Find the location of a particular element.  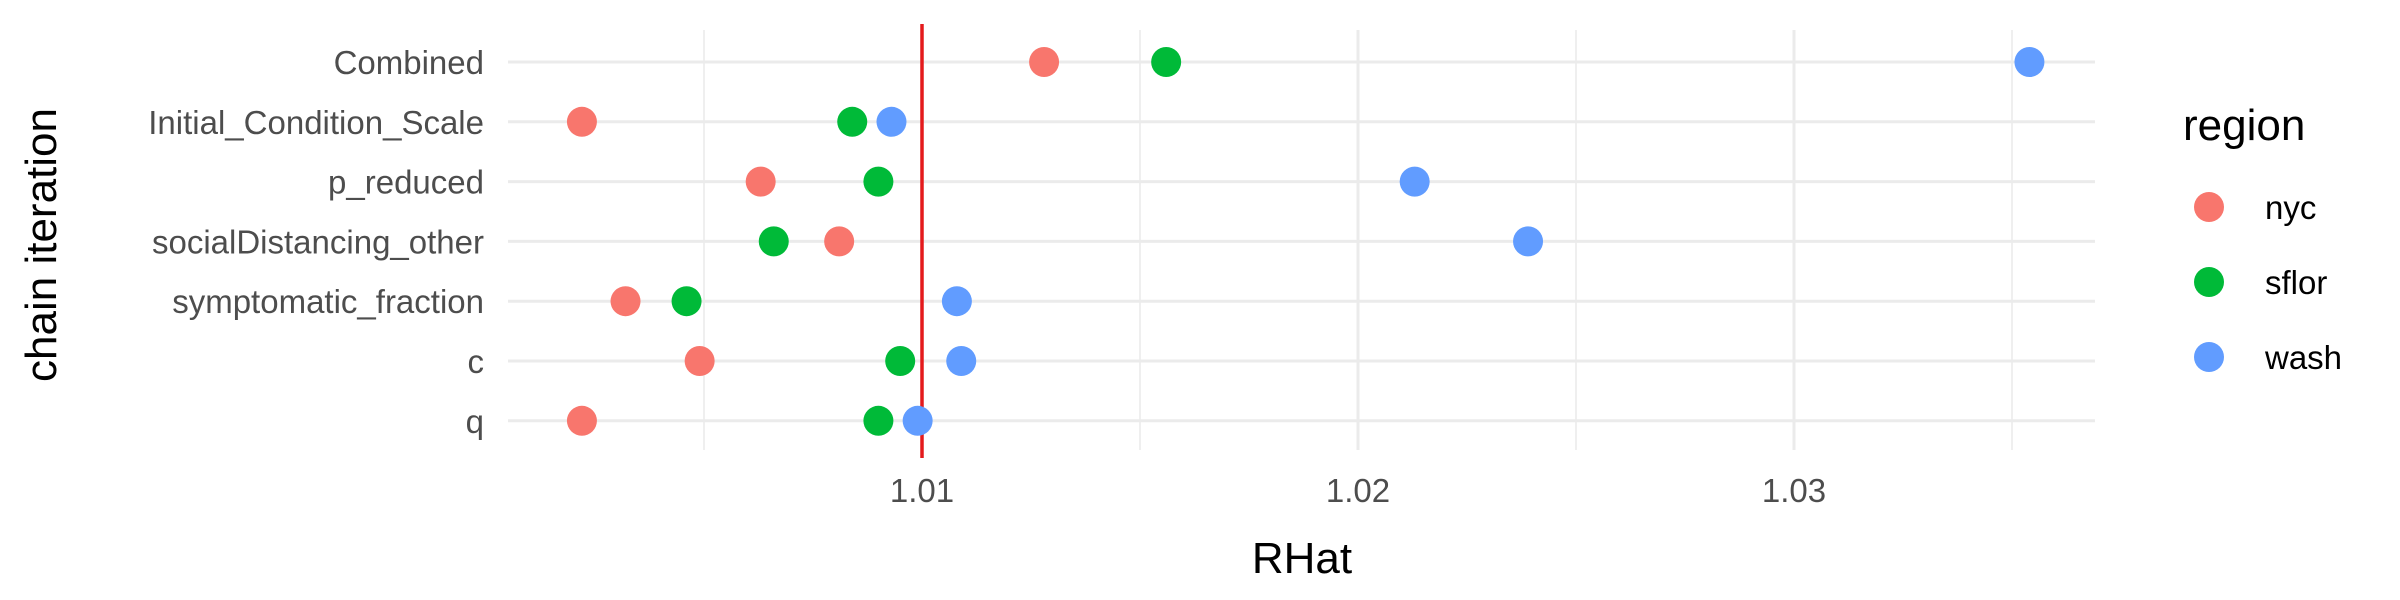

legend-key-sflor is located at coordinates (2209, 282).